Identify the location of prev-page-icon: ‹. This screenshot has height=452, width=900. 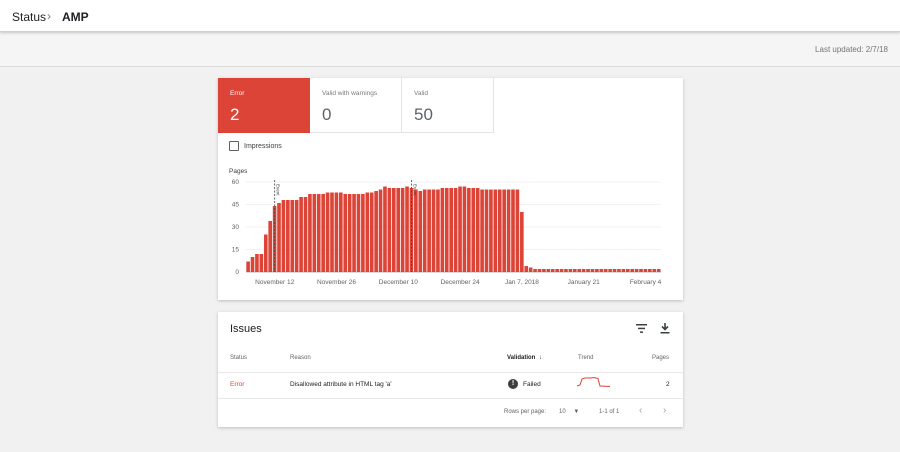
(641, 410).